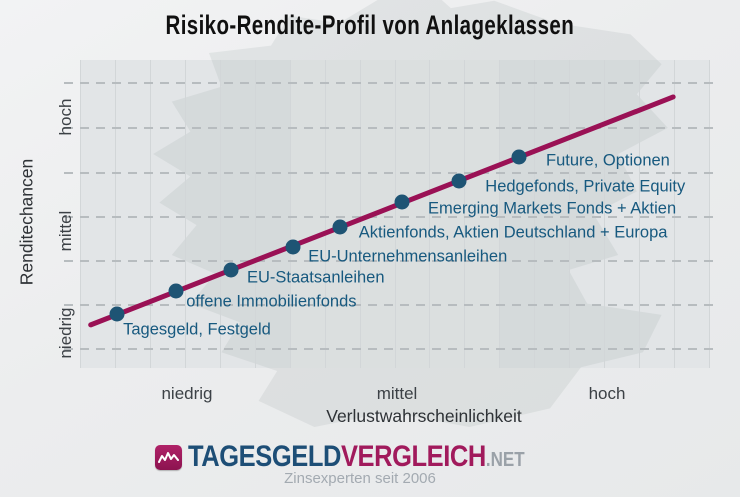 The image size is (740, 497). I want to click on logo-text-vergleich: VERGLEICH, so click(414, 456).